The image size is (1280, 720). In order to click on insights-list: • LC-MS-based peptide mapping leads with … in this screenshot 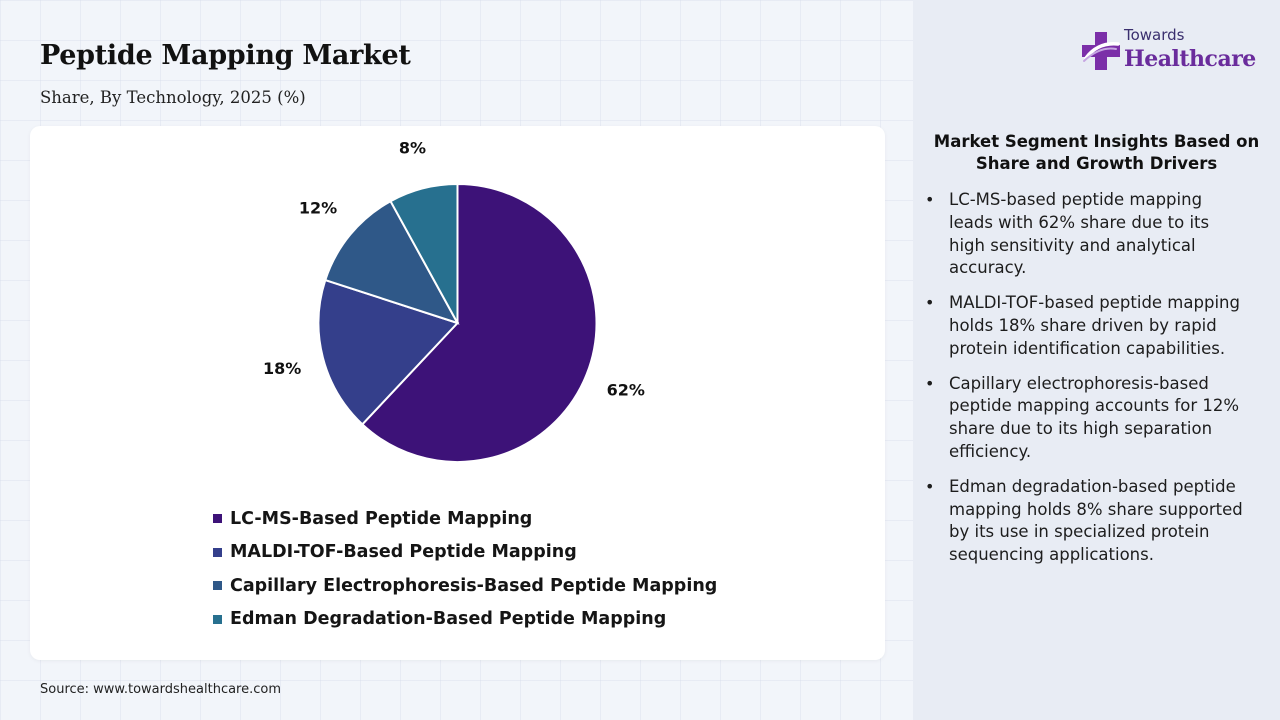, I will do `click(1085, 384)`.